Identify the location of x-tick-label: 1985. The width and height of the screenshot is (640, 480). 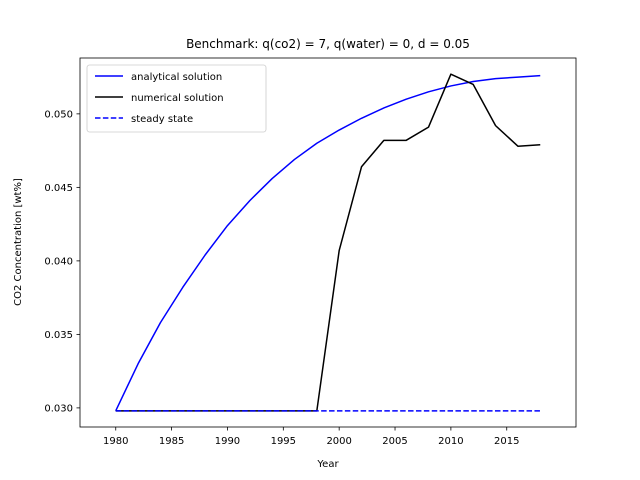
(171, 441).